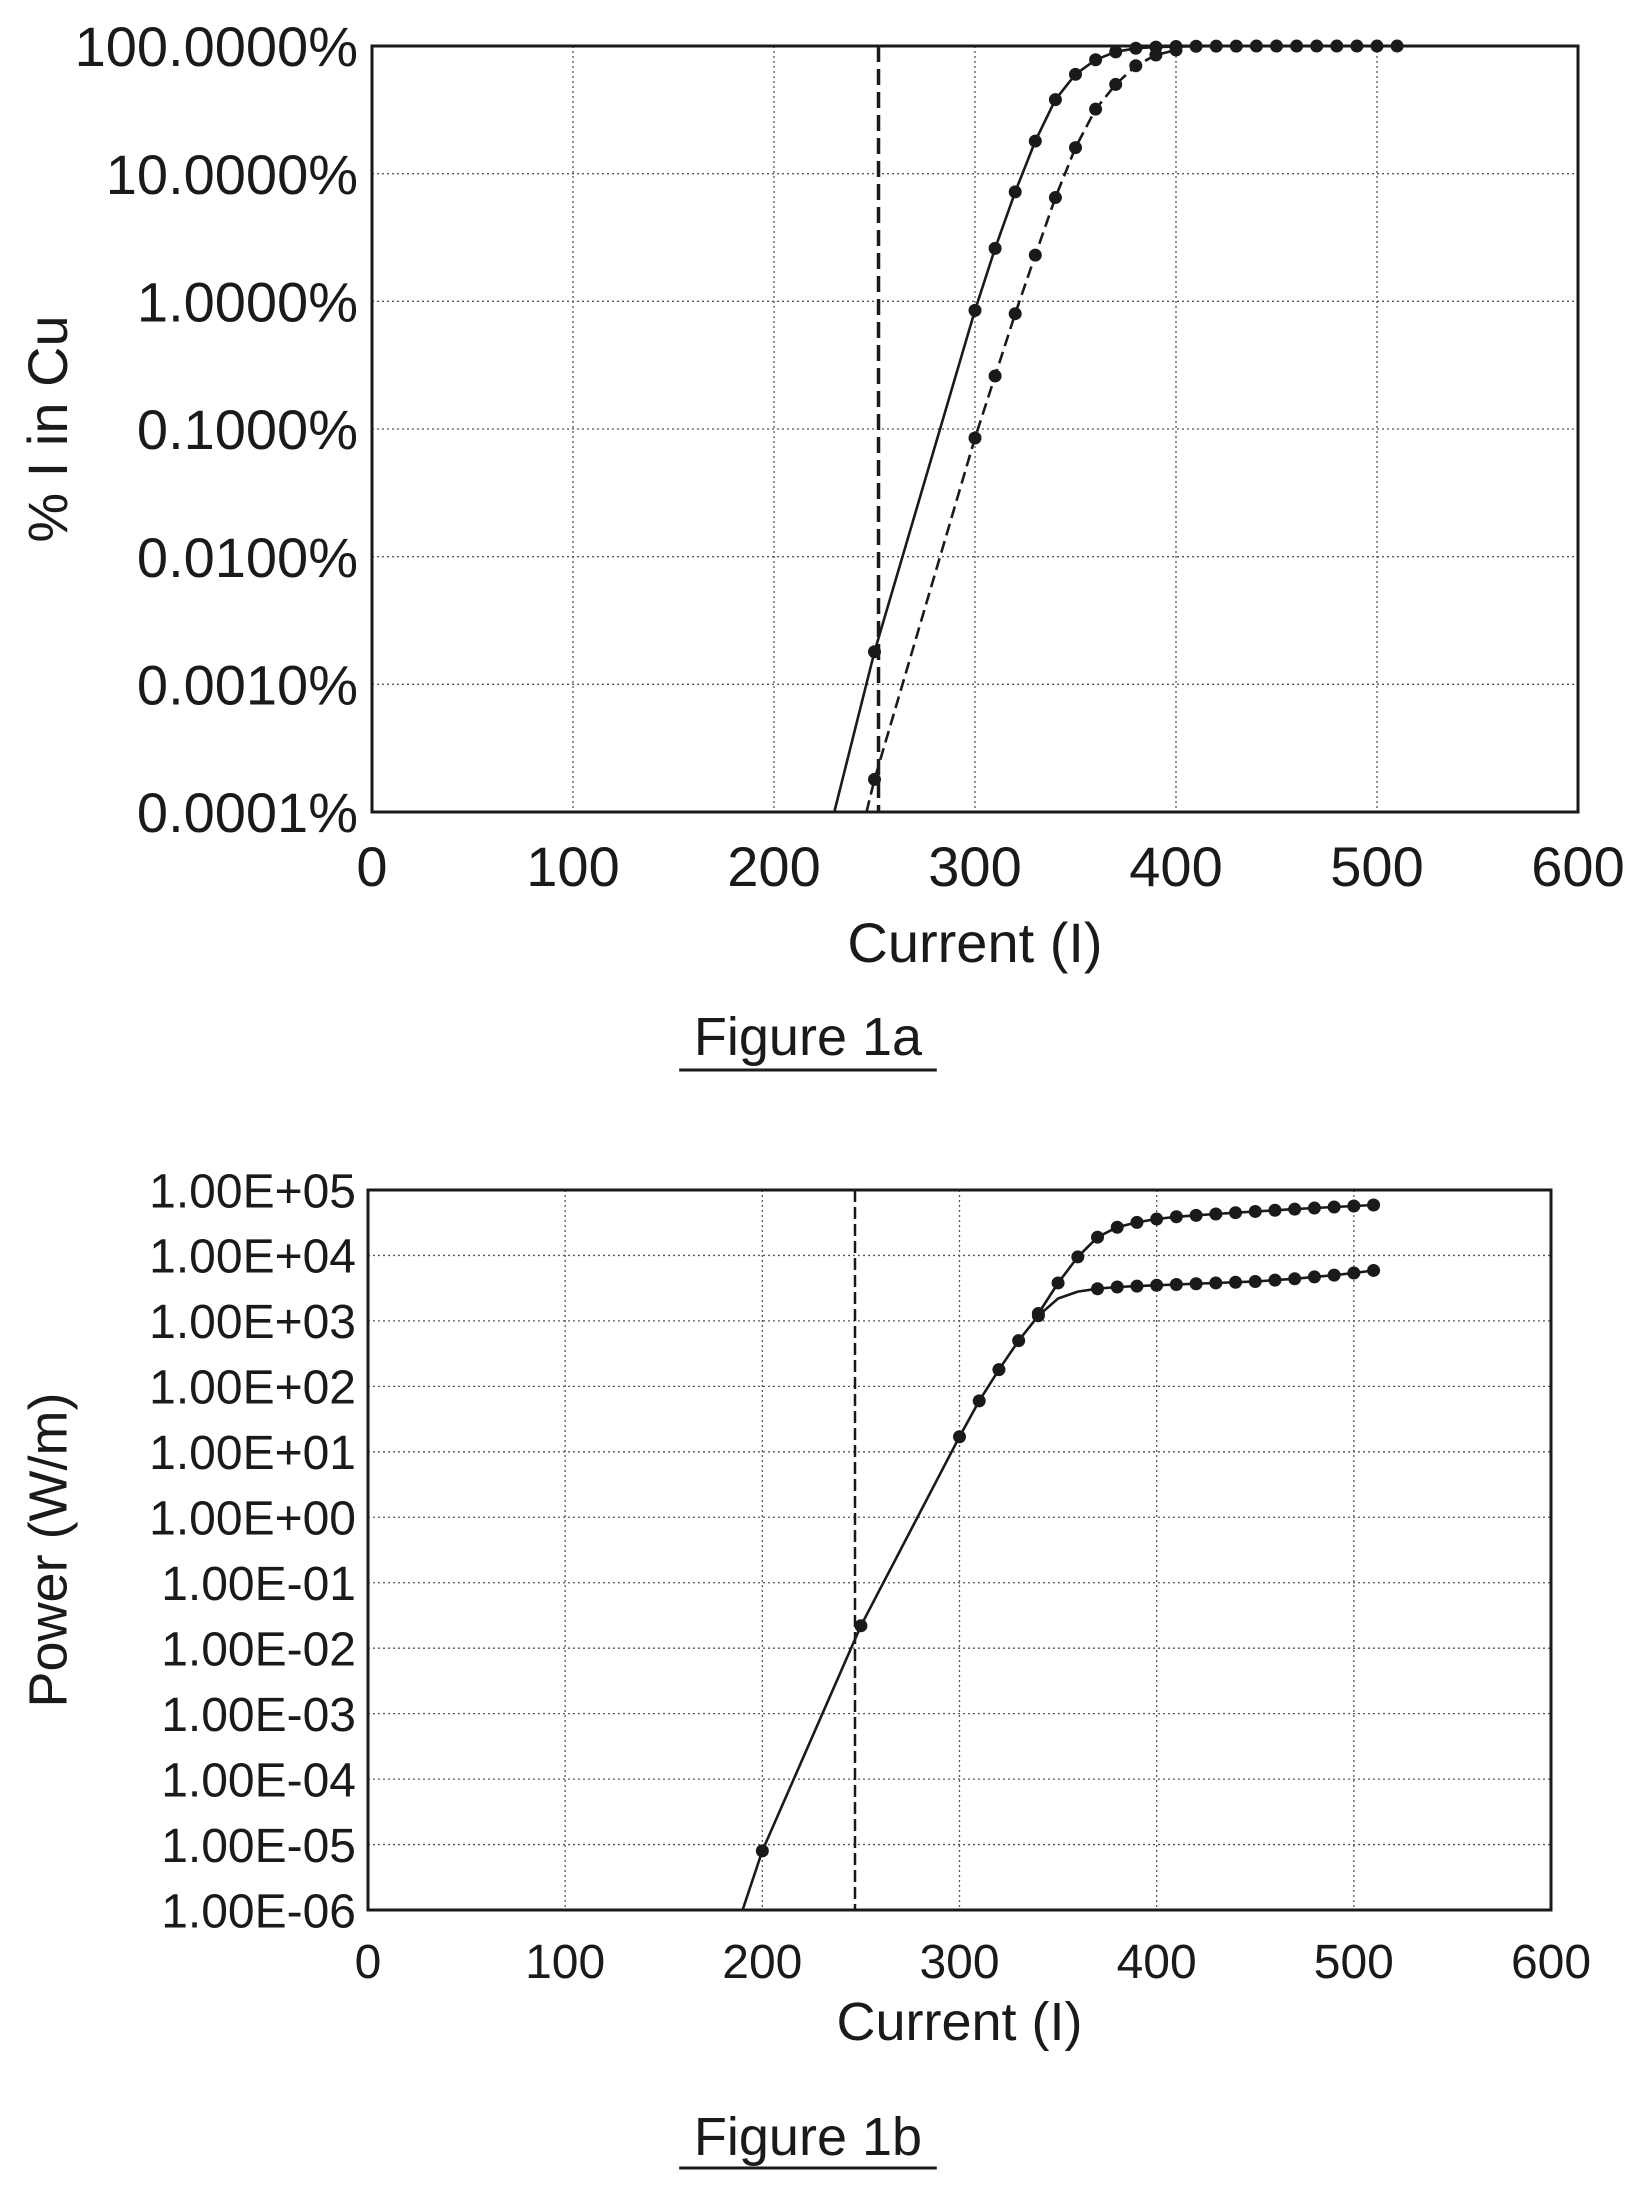 Image resolution: width=1637 pixels, height=2186 pixels. What do you see at coordinates (808, 1037) in the screenshot?
I see `figure-caption: Figure 1a` at bounding box center [808, 1037].